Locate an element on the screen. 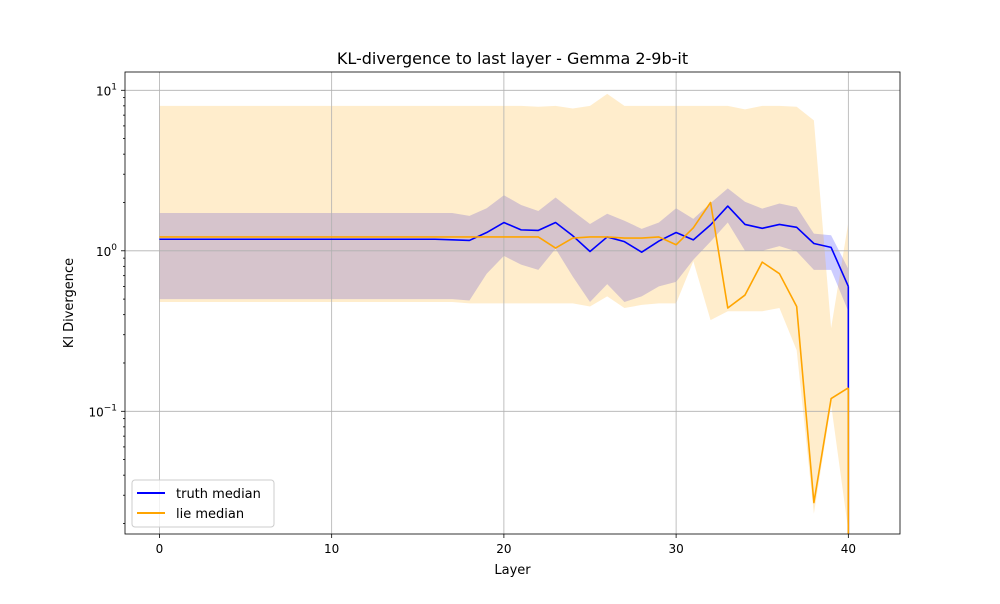  y-tick-label-1: 10⁰ is located at coordinates (106, 251).